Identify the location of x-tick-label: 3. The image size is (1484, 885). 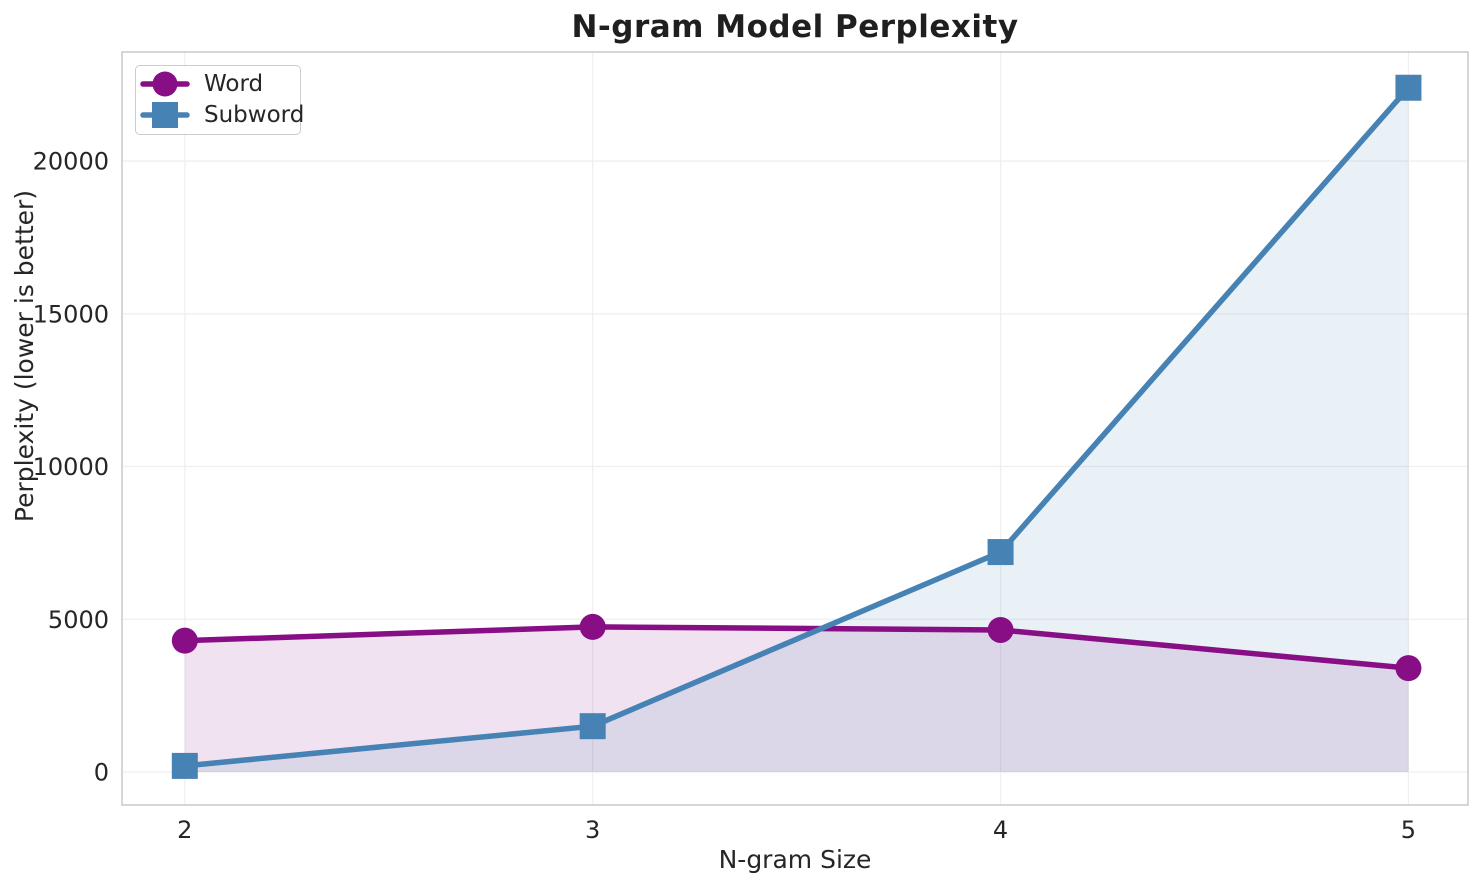
(592, 830).